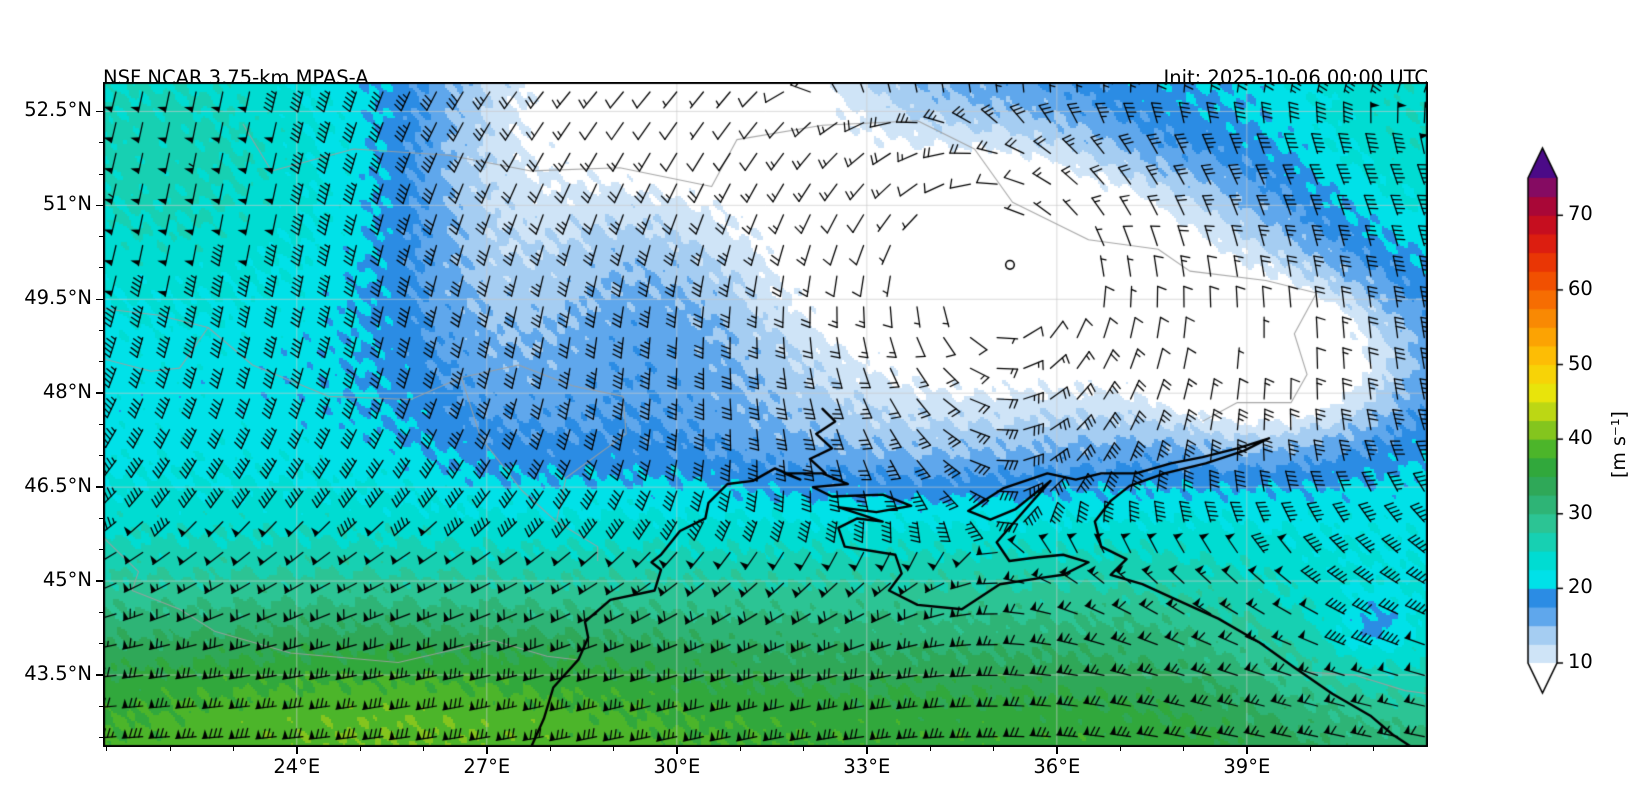 Image resolution: width=1646 pixels, height=797 pixels. Describe the element at coordinates (487, 766) in the screenshot. I see `x-axis-tick-label: 27°E` at that location.